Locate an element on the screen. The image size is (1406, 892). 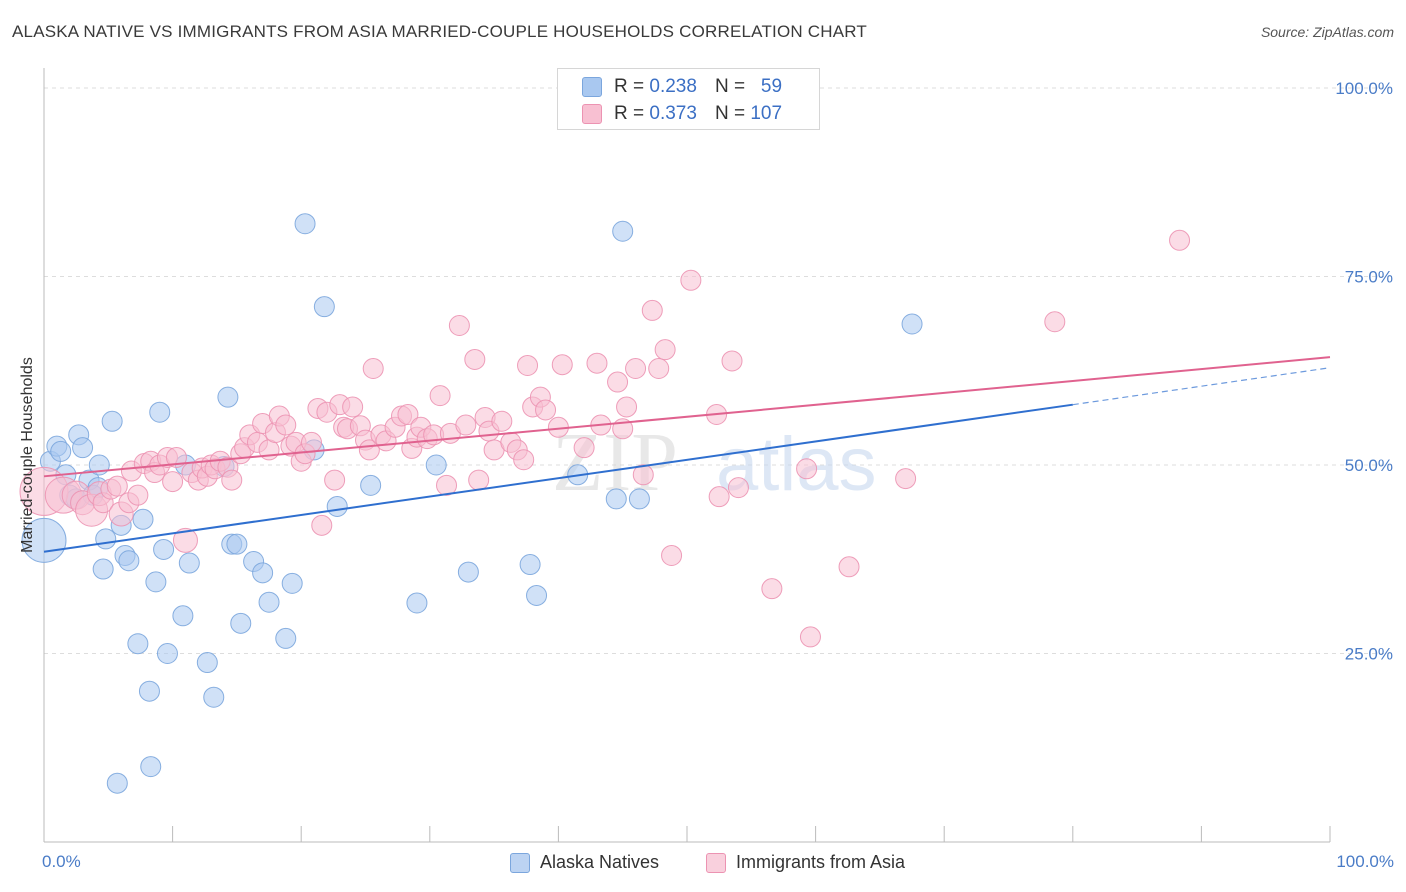
legend-row-alaska-natives: R = 0.238 N = 59 is located at coordinates (682, 87).